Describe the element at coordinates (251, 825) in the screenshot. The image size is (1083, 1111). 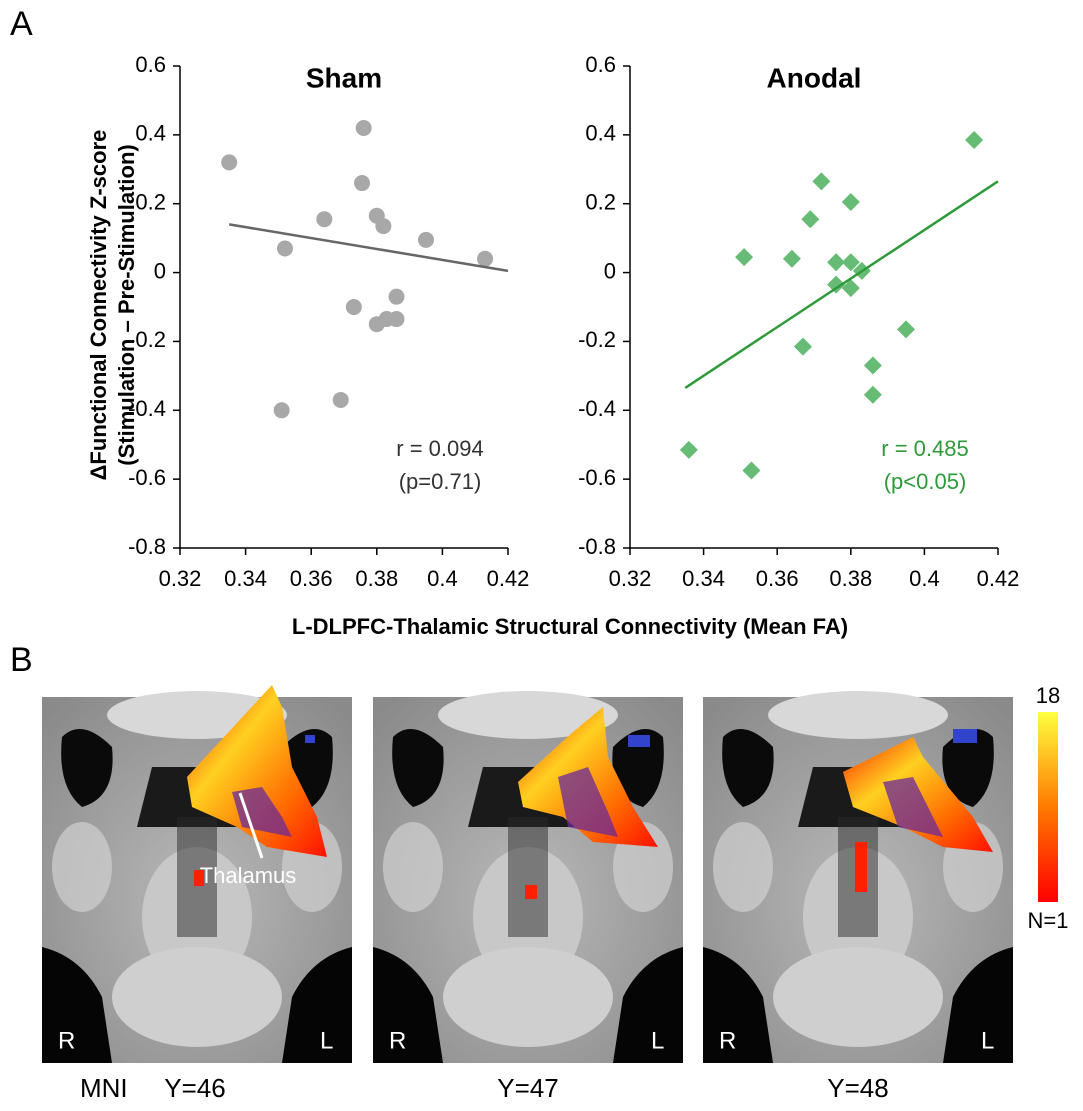
I see `thalamus-pointer` at that location.